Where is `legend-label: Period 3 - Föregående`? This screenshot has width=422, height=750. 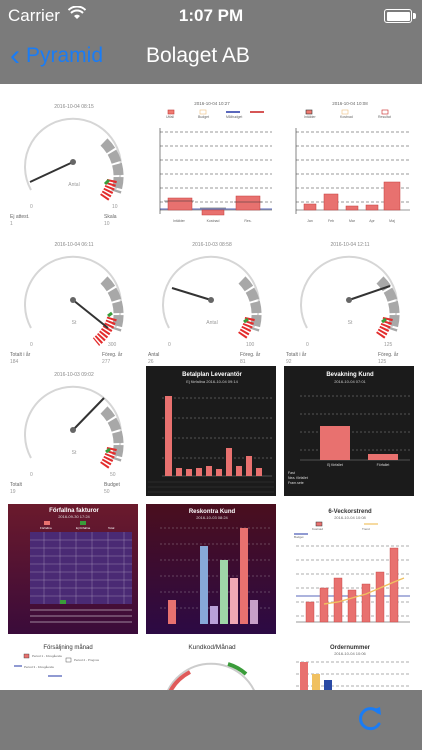 legend-label: Period 3 - Föregående is located at coordinates (39, 667).